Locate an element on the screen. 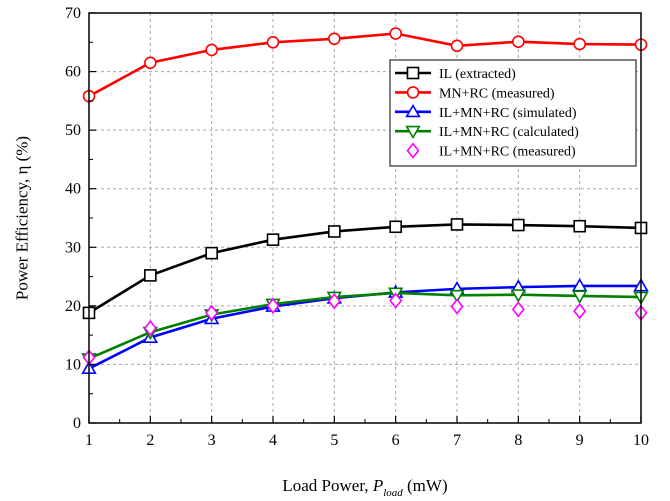 The image size is (670, 501). x-tick-label: 10 is located at coordinates (641, 440).